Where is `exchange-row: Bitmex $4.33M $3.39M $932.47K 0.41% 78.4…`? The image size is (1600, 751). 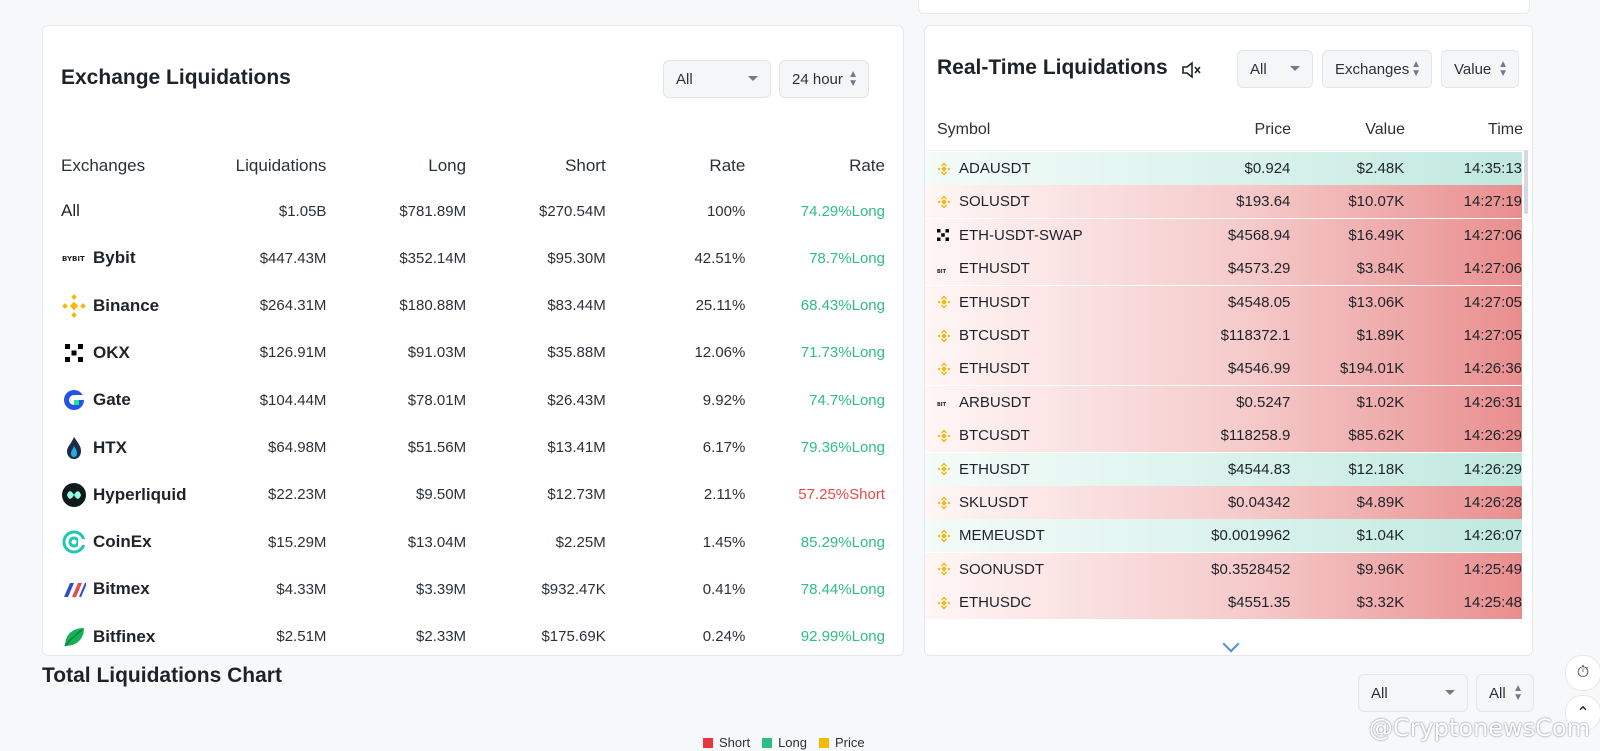 exchange-row: Bitmex $4.33M $3.39M $932.47K 0.41% 78.4… is located at coordinates (473, 589).